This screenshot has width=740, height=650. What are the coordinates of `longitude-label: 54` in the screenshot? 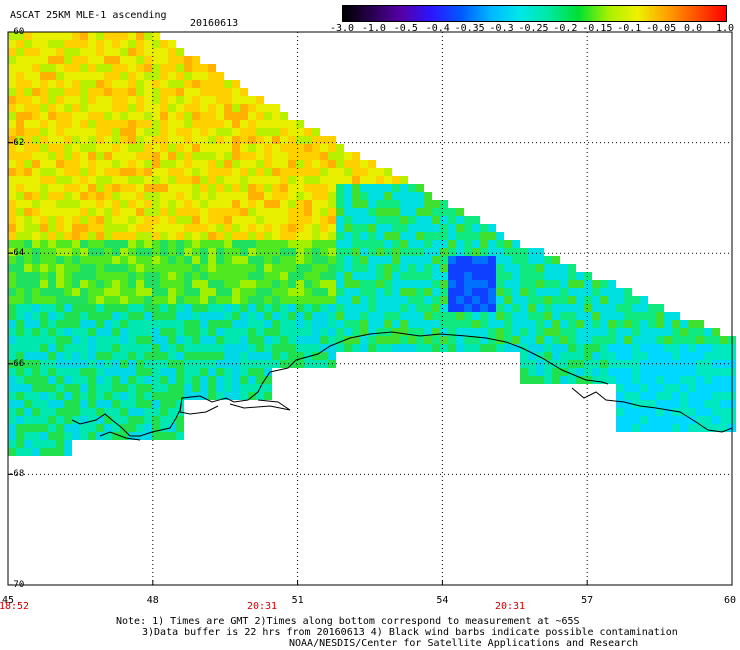 It's located at (442, 600).